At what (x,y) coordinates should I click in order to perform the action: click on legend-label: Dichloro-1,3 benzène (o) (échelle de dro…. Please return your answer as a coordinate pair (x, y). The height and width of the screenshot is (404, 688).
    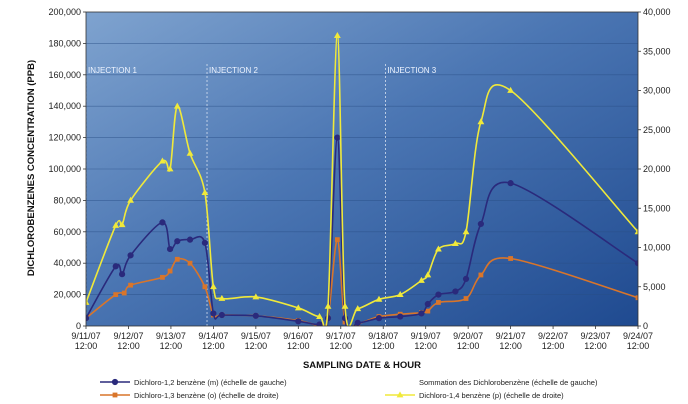
    Looking at the image, I should click on (206, 395).